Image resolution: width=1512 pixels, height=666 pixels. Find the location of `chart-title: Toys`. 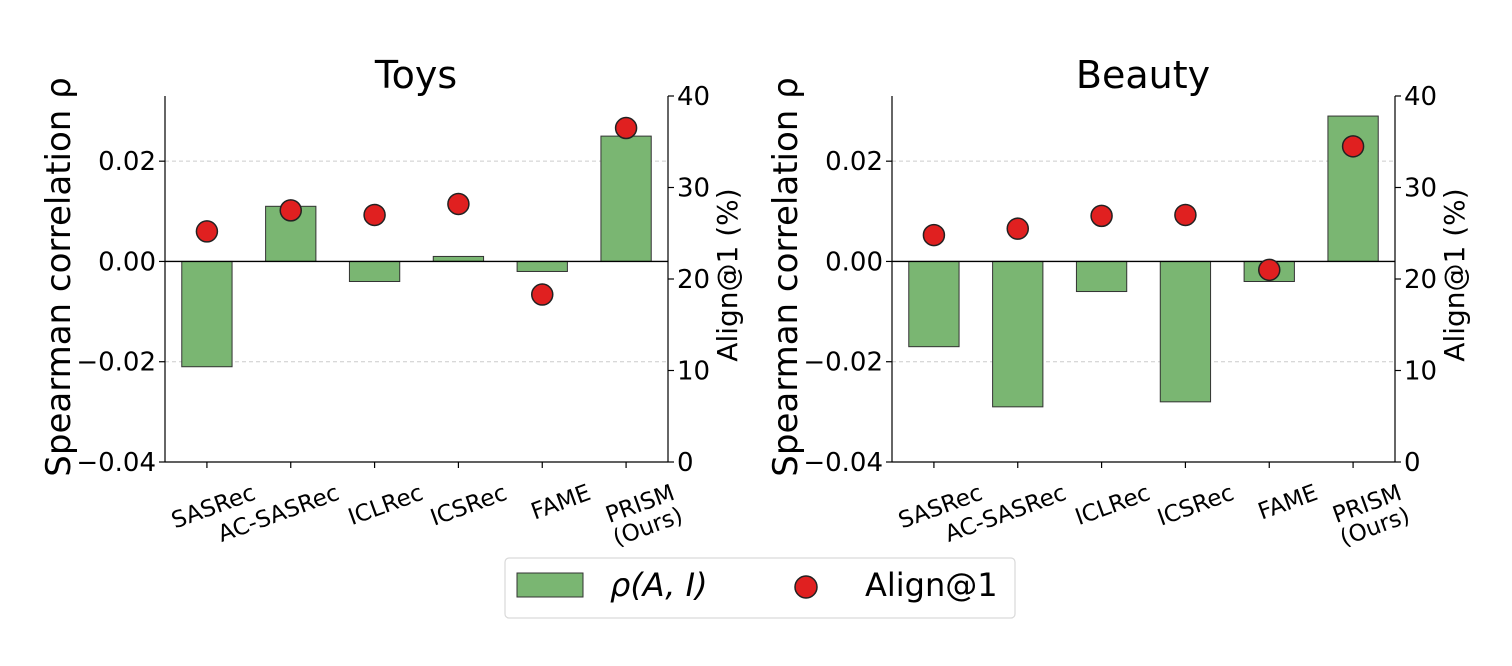

chart-title: Toys is located at coordinates (415, 75).